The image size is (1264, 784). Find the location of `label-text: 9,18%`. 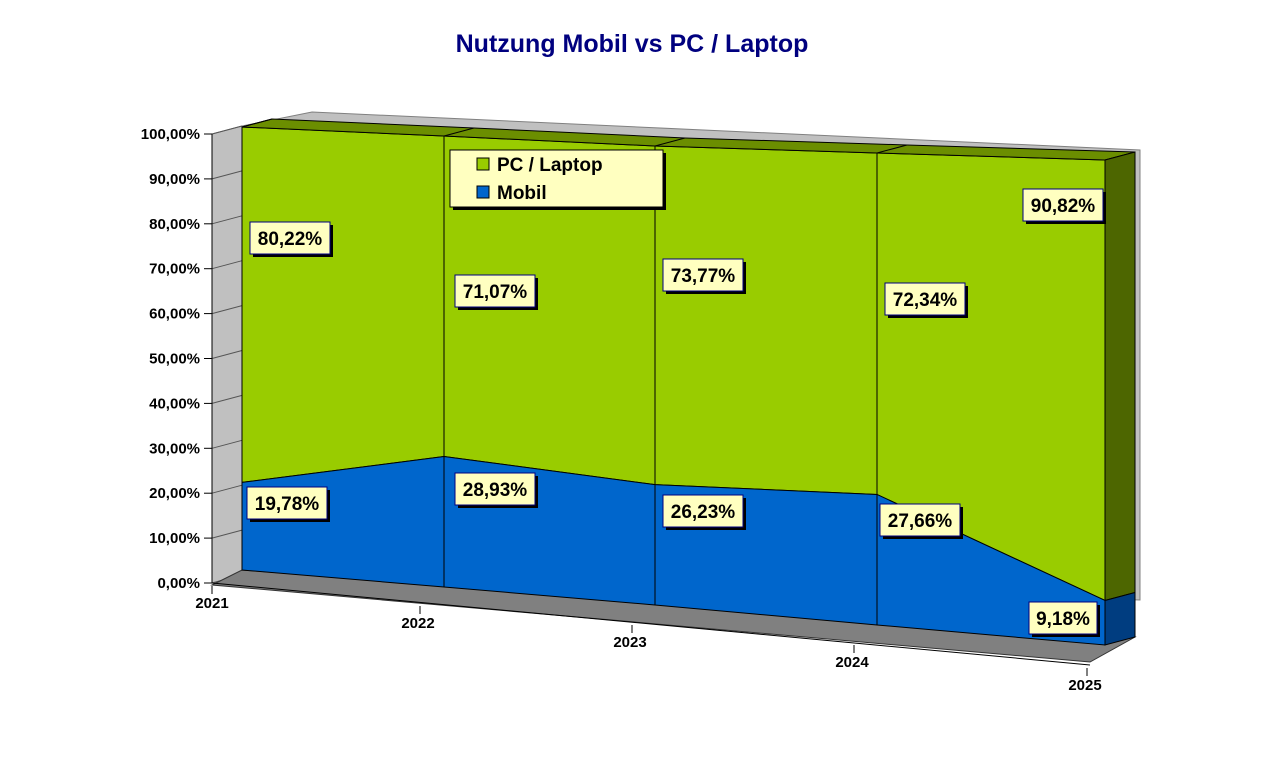

label-text: 9,18% is located at coordinates (1063, 619).